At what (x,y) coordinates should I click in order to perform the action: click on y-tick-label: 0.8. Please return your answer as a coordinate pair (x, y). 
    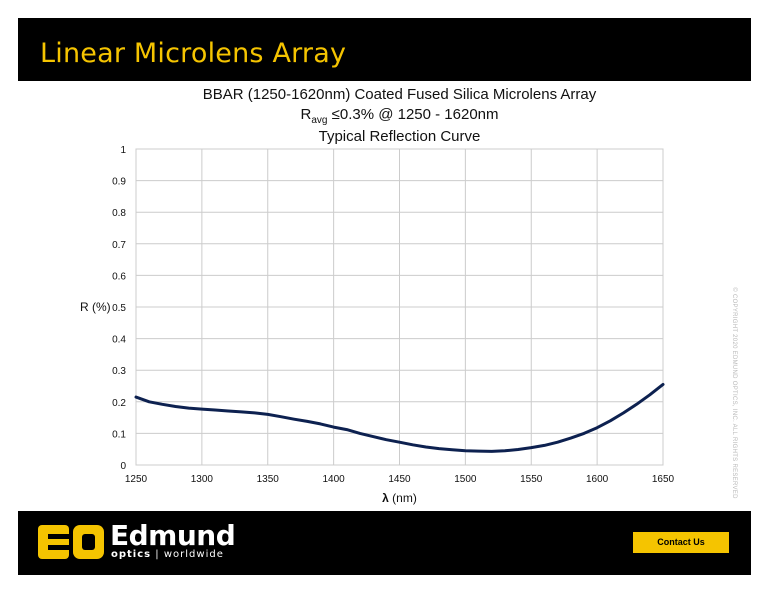
    Looking at the image, I should click on (119, 213).